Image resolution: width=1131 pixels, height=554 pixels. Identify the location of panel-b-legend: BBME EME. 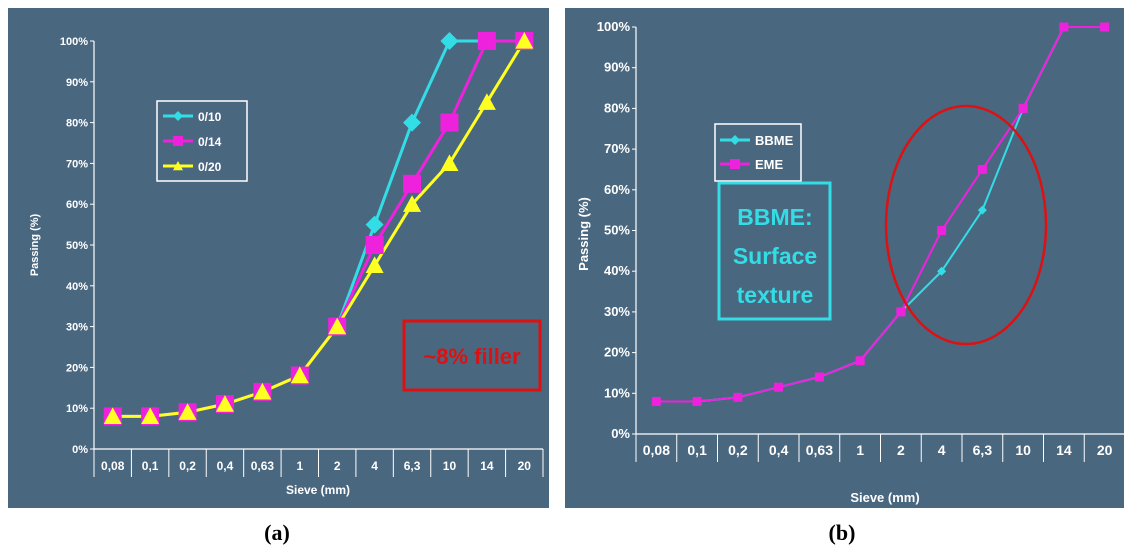
(758, 152).